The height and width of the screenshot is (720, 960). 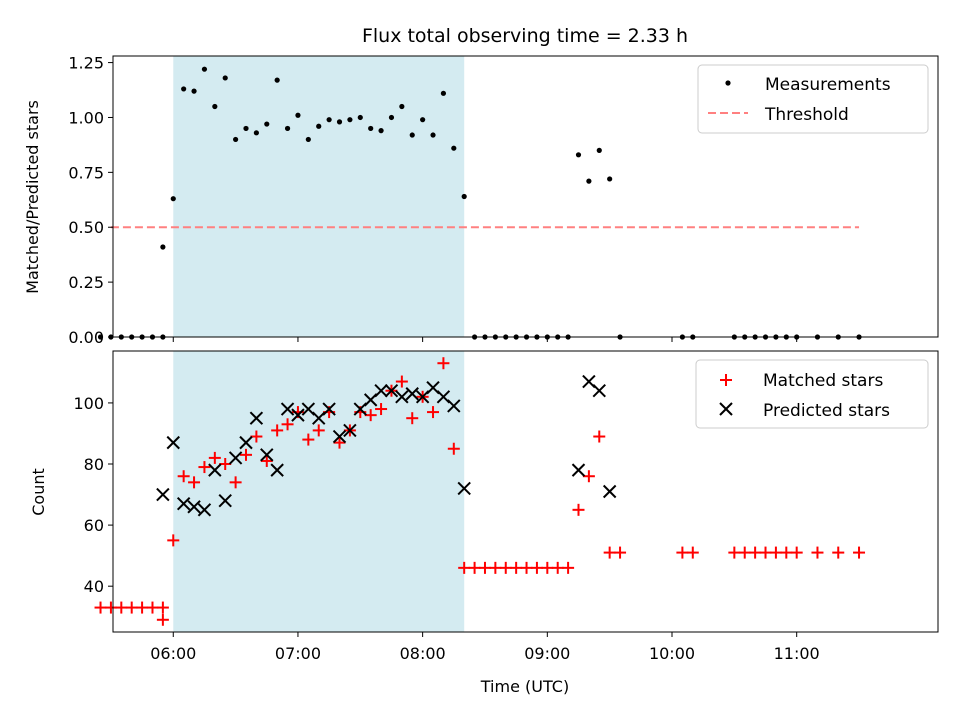 What do you see at coordinates (94, 586) in the screenshot?
I see `bot-ytick-label-0: 40` at bounding box center [94, 586].